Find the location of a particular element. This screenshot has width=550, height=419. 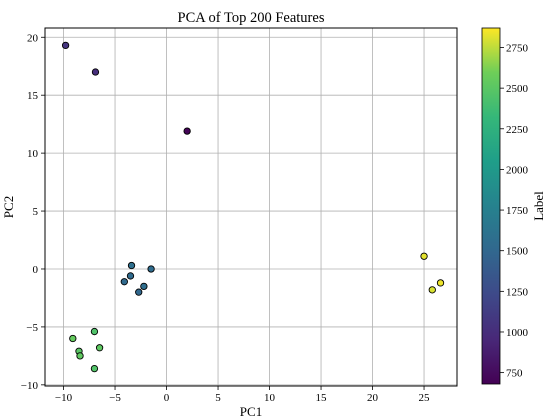

colorbar-tick-label: 2000 is located at coordinates (517, 170).